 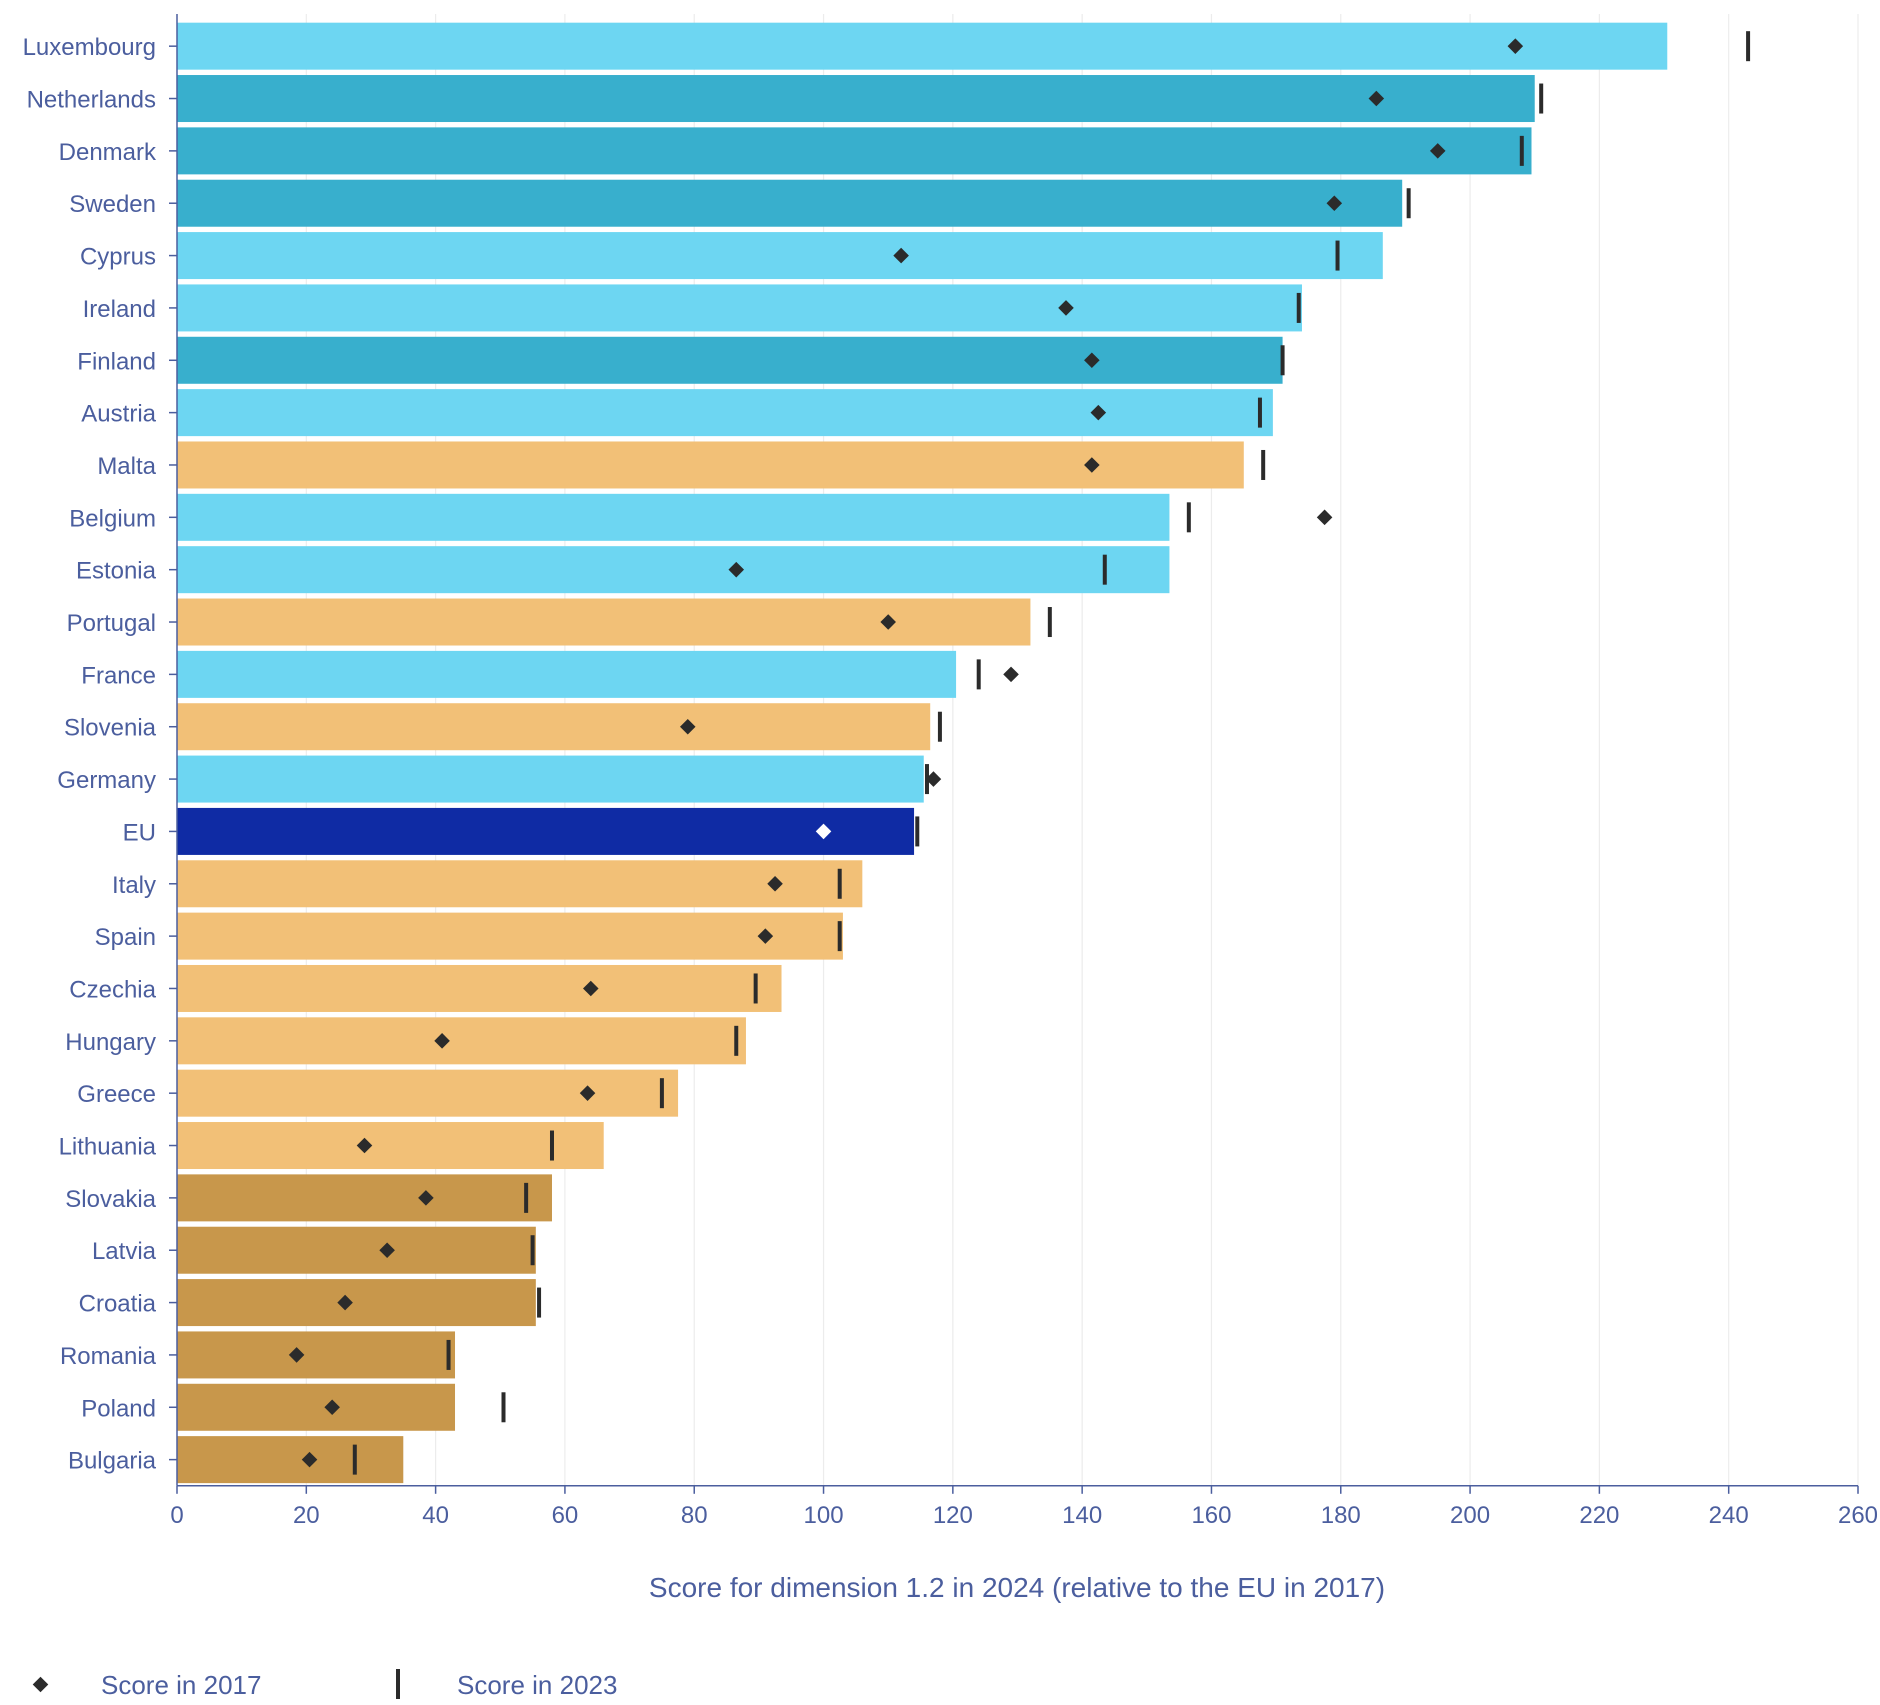 What do you see at coordinates (426, 1198) in the screenshot?
I see `marker-2017-slovakia` at bounding box center [426, 1198].